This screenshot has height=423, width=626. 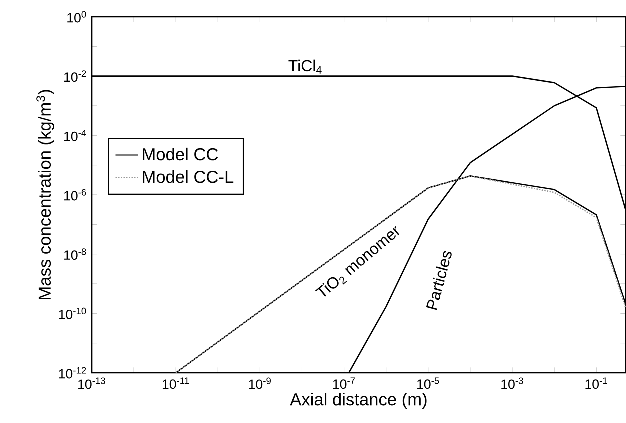 What do you see at coordinates (75, 136) in the screenshot?
I see `y-tick-label: 10$^{-4}$` at bounding box center [75, 136].